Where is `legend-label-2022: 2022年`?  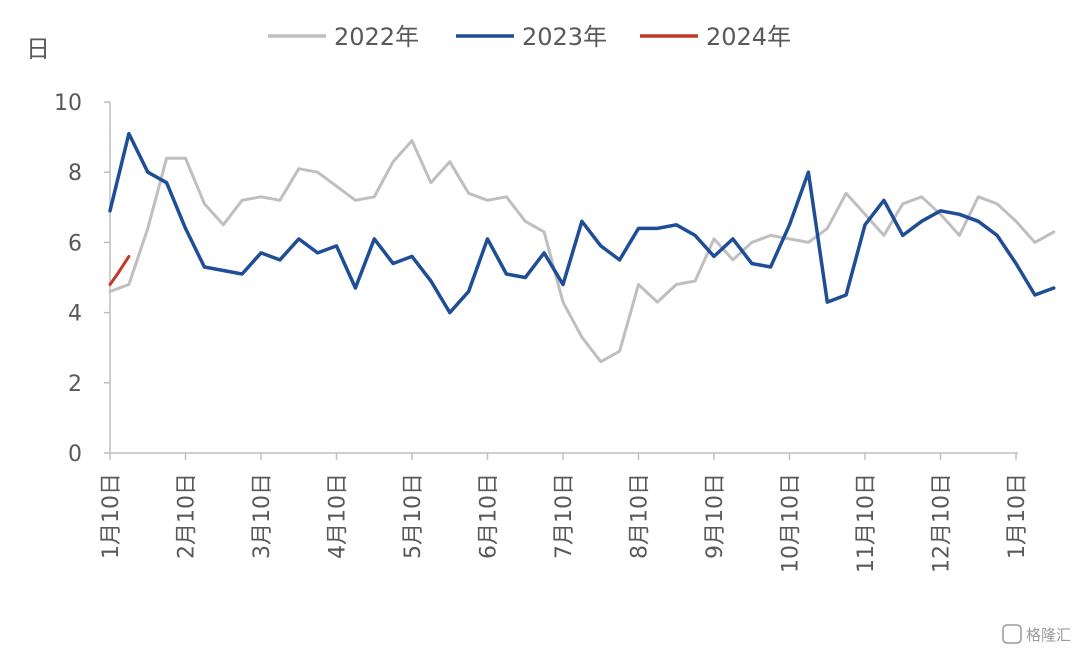
legend-label-2022: 2022年 is located at coordinates (376, 37).